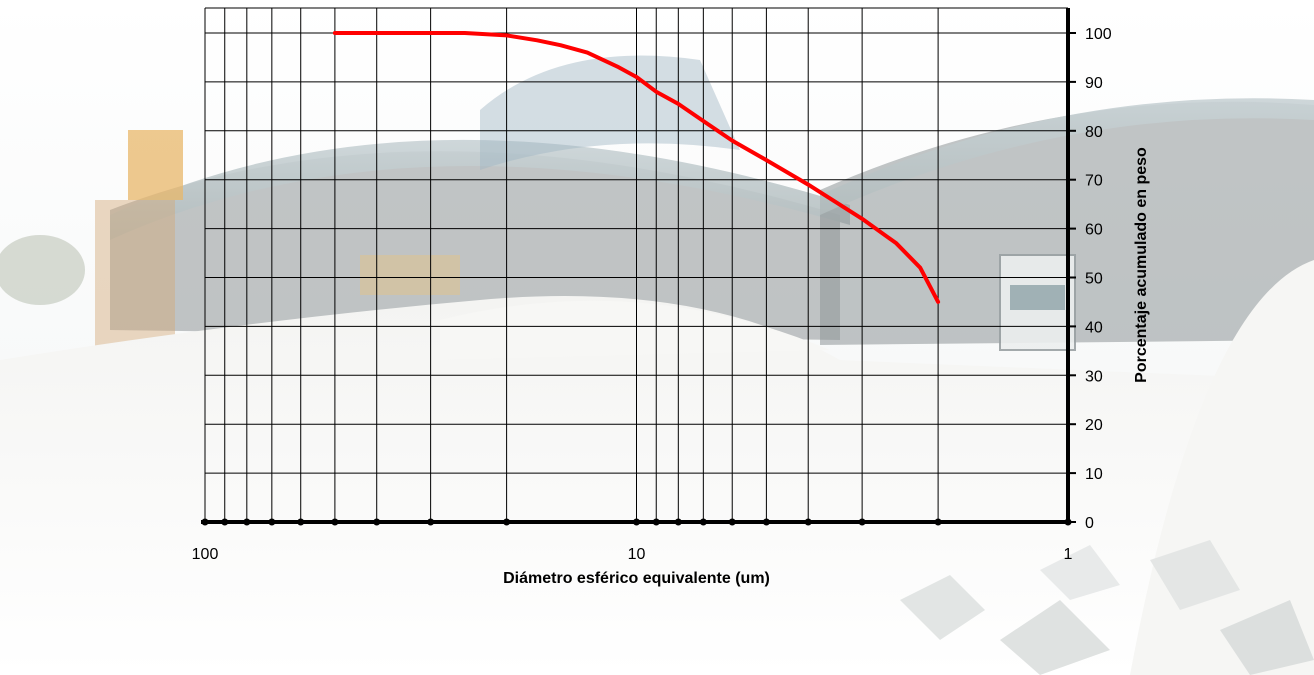 This screenshot has width=1314, height=675. Describe the element at coordinates (1094, 327) in the screenshot. I see `y-tick-label-40: 40` at that location.